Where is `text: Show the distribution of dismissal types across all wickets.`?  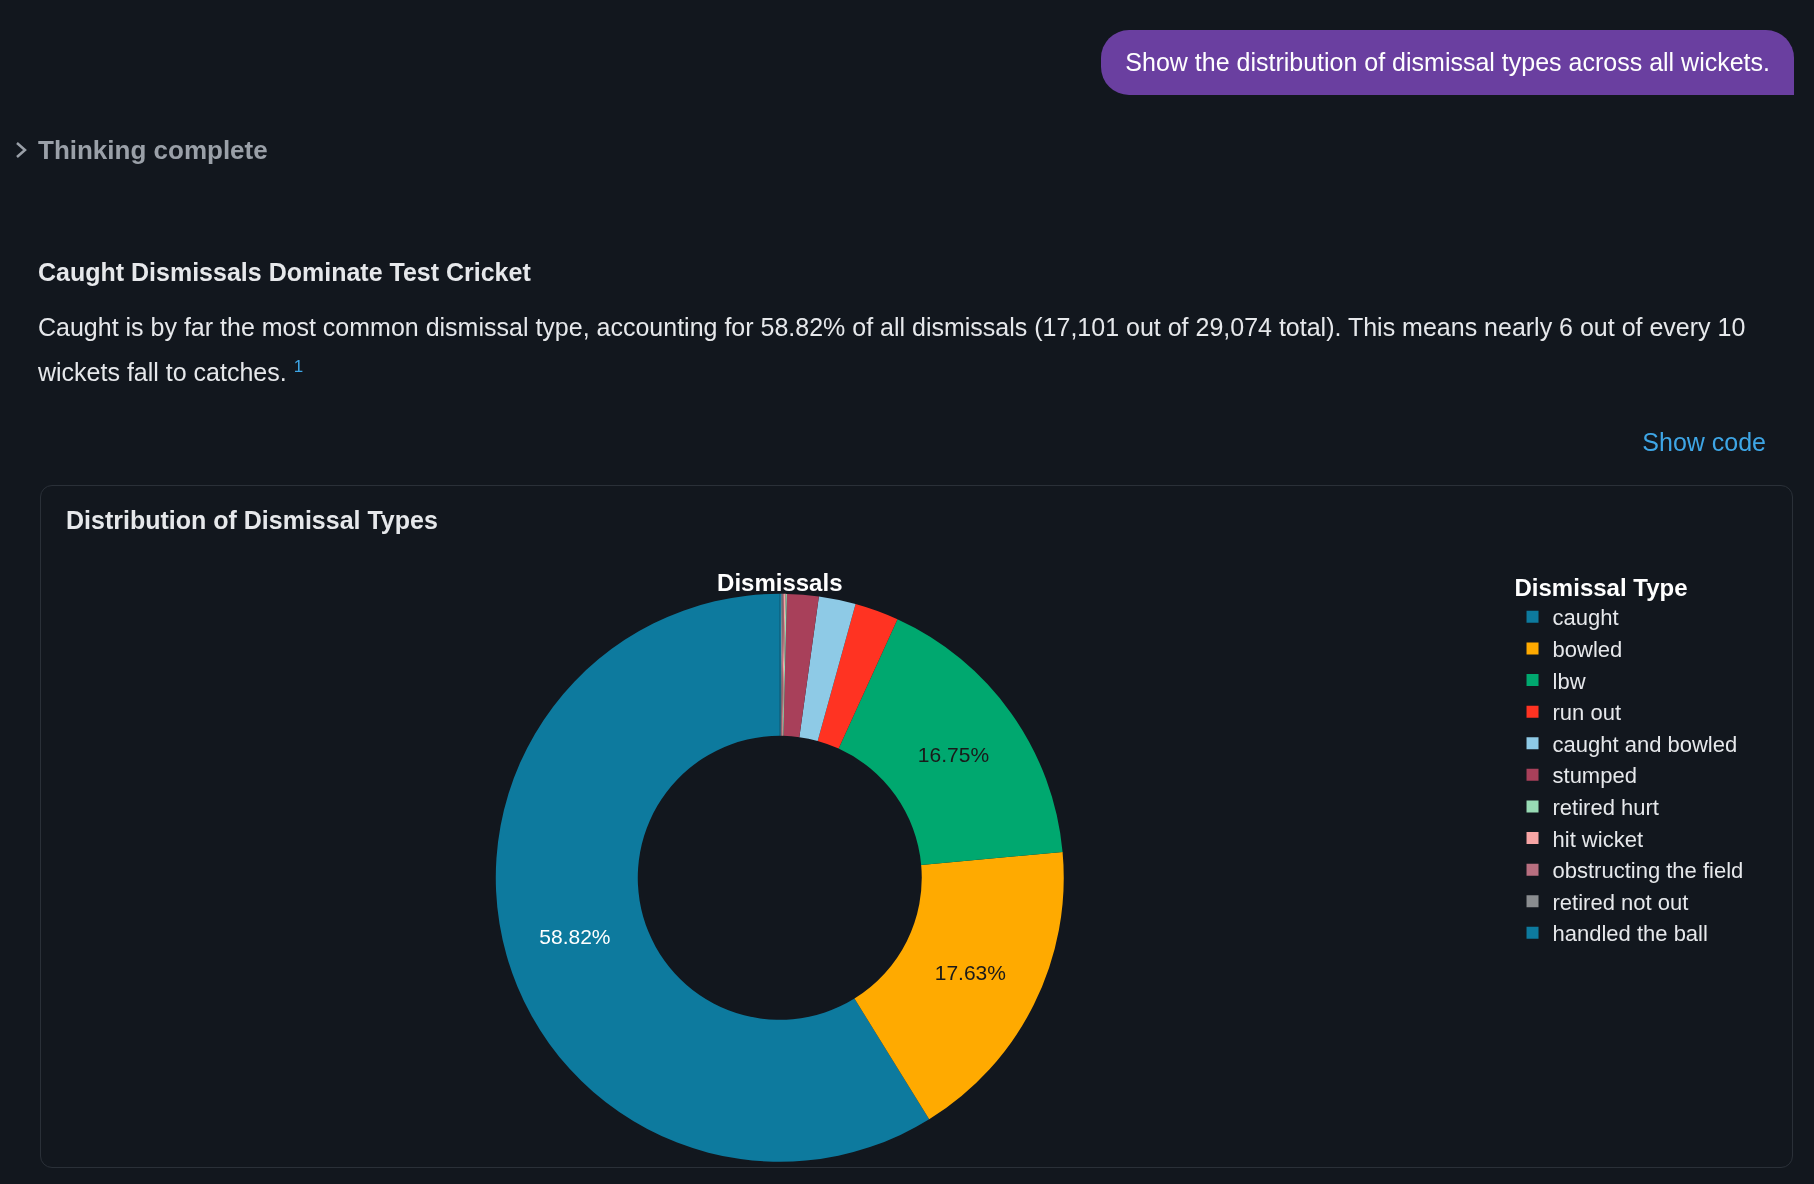 text: Show the distribution of dismissal types across all wickets. is located at coordinates (1447, 62).